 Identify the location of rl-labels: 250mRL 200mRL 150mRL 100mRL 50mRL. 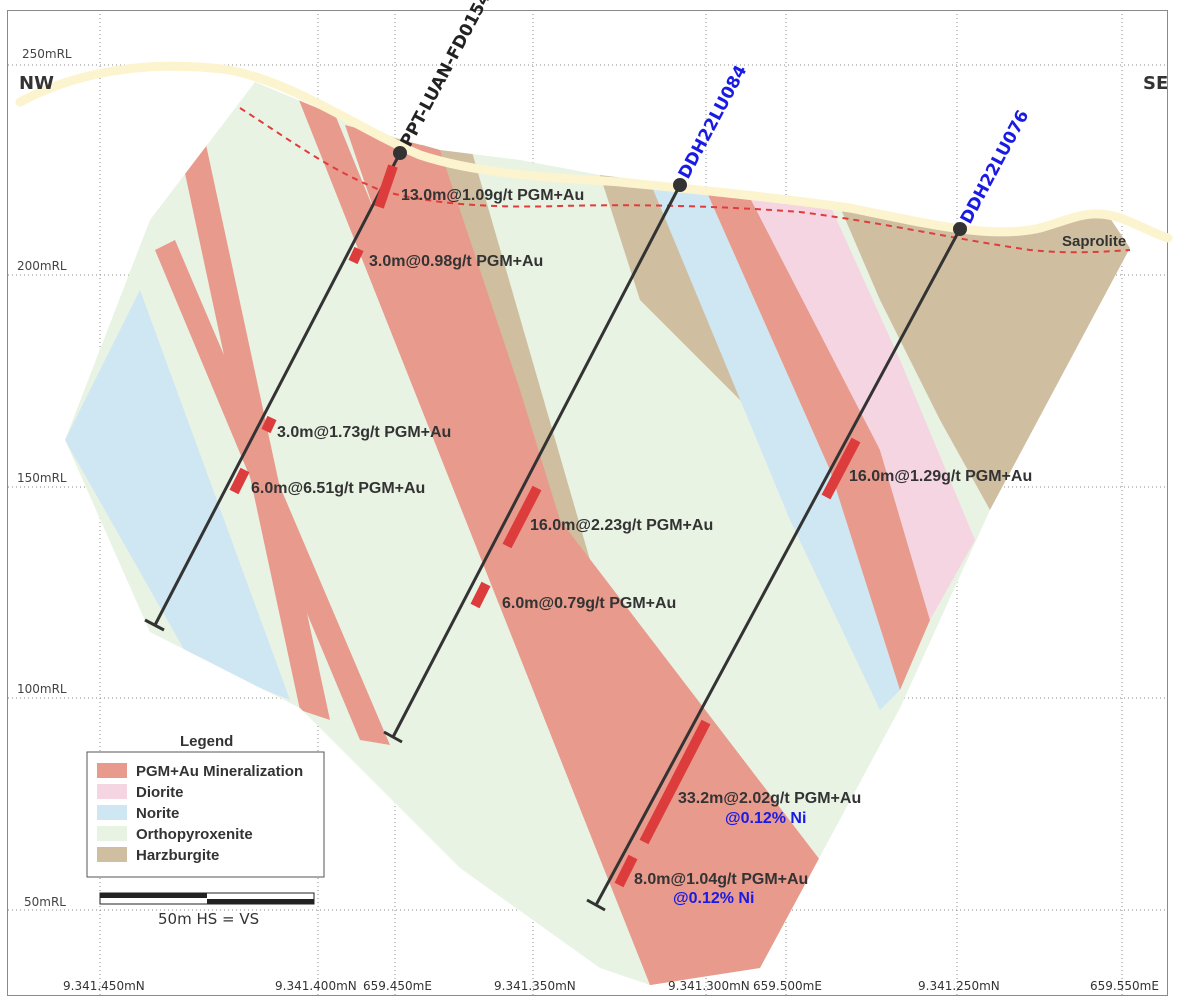
(44, 478).